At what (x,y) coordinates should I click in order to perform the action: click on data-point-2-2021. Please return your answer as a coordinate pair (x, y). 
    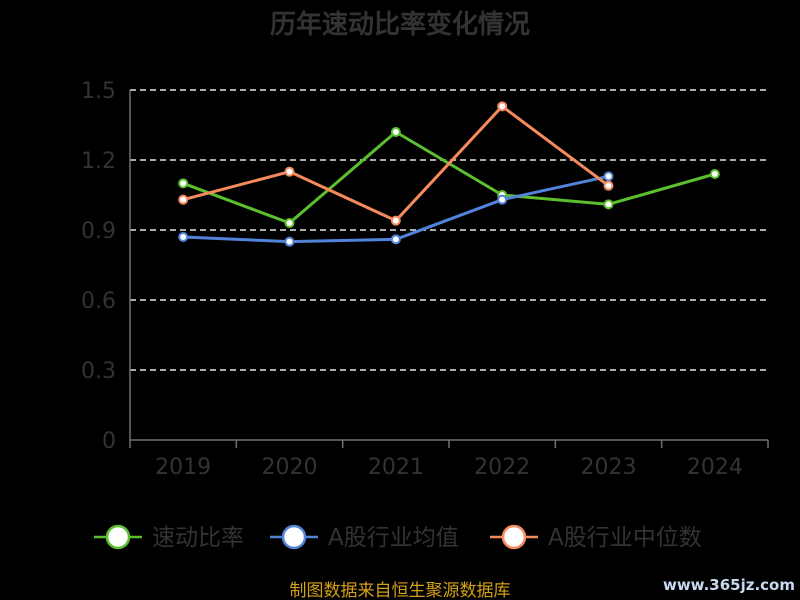
    Looking at the image, I should click on (395, 220).